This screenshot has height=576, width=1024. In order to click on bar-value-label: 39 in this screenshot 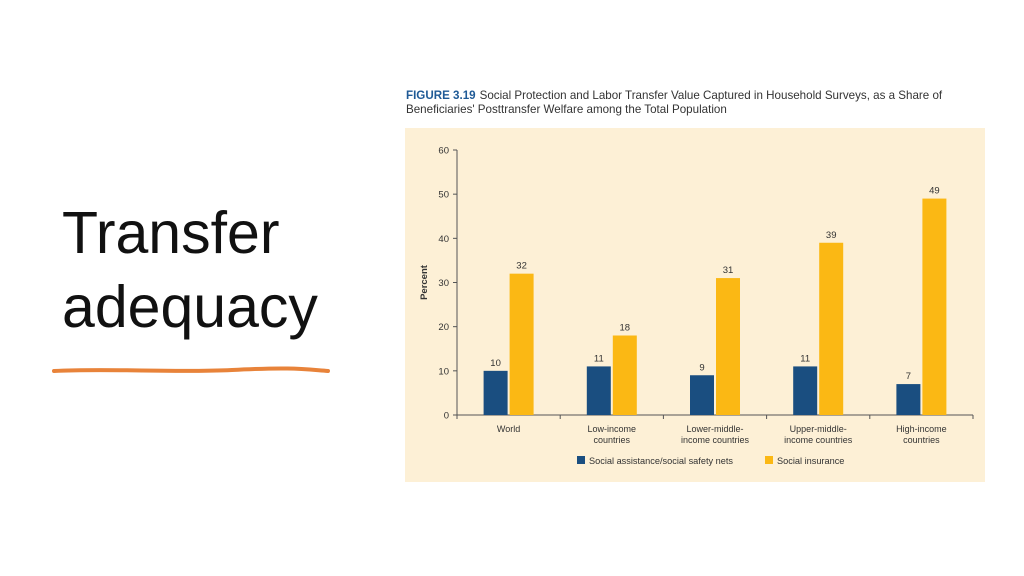, I will do `click(831, 235)`.